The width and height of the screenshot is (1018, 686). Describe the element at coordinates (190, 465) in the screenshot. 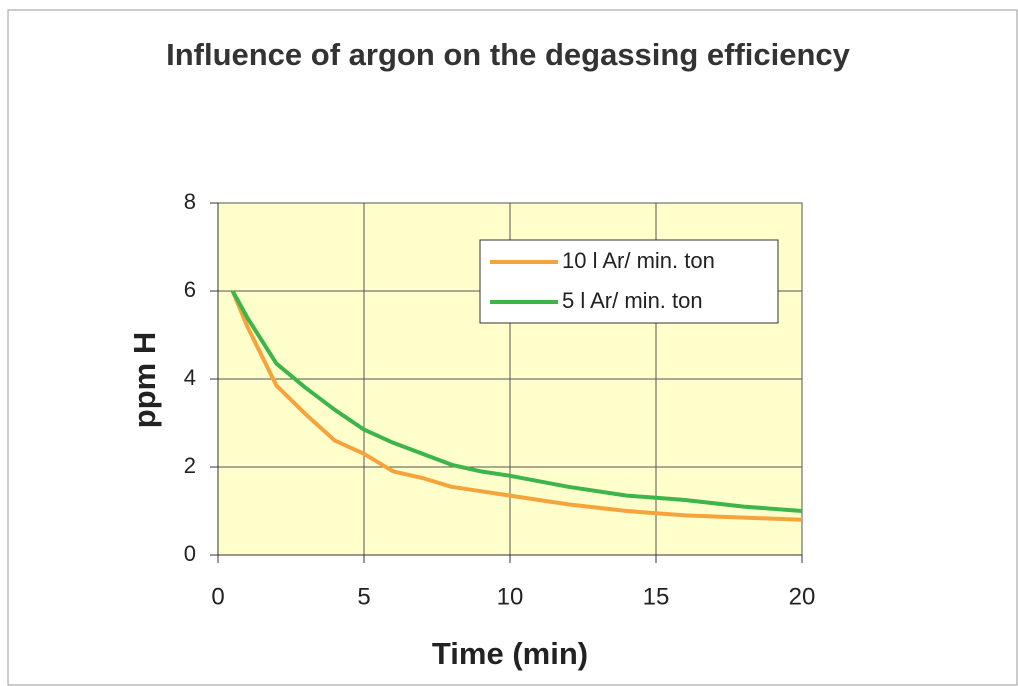

I see `y-tick-label: 2` at that location.